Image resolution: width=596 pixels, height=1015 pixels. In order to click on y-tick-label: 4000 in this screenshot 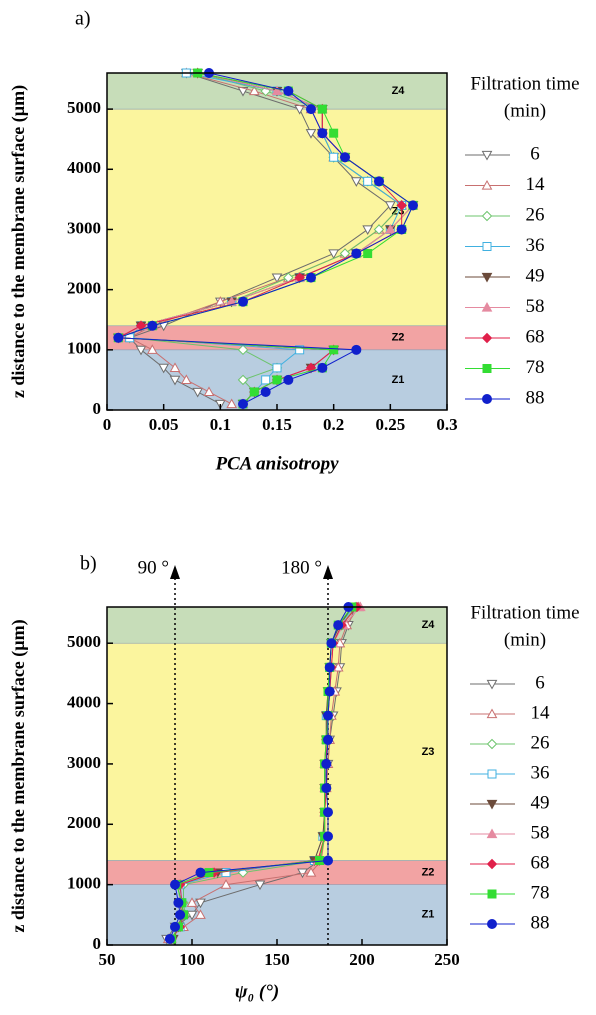, I will do `click(84, 701)`.